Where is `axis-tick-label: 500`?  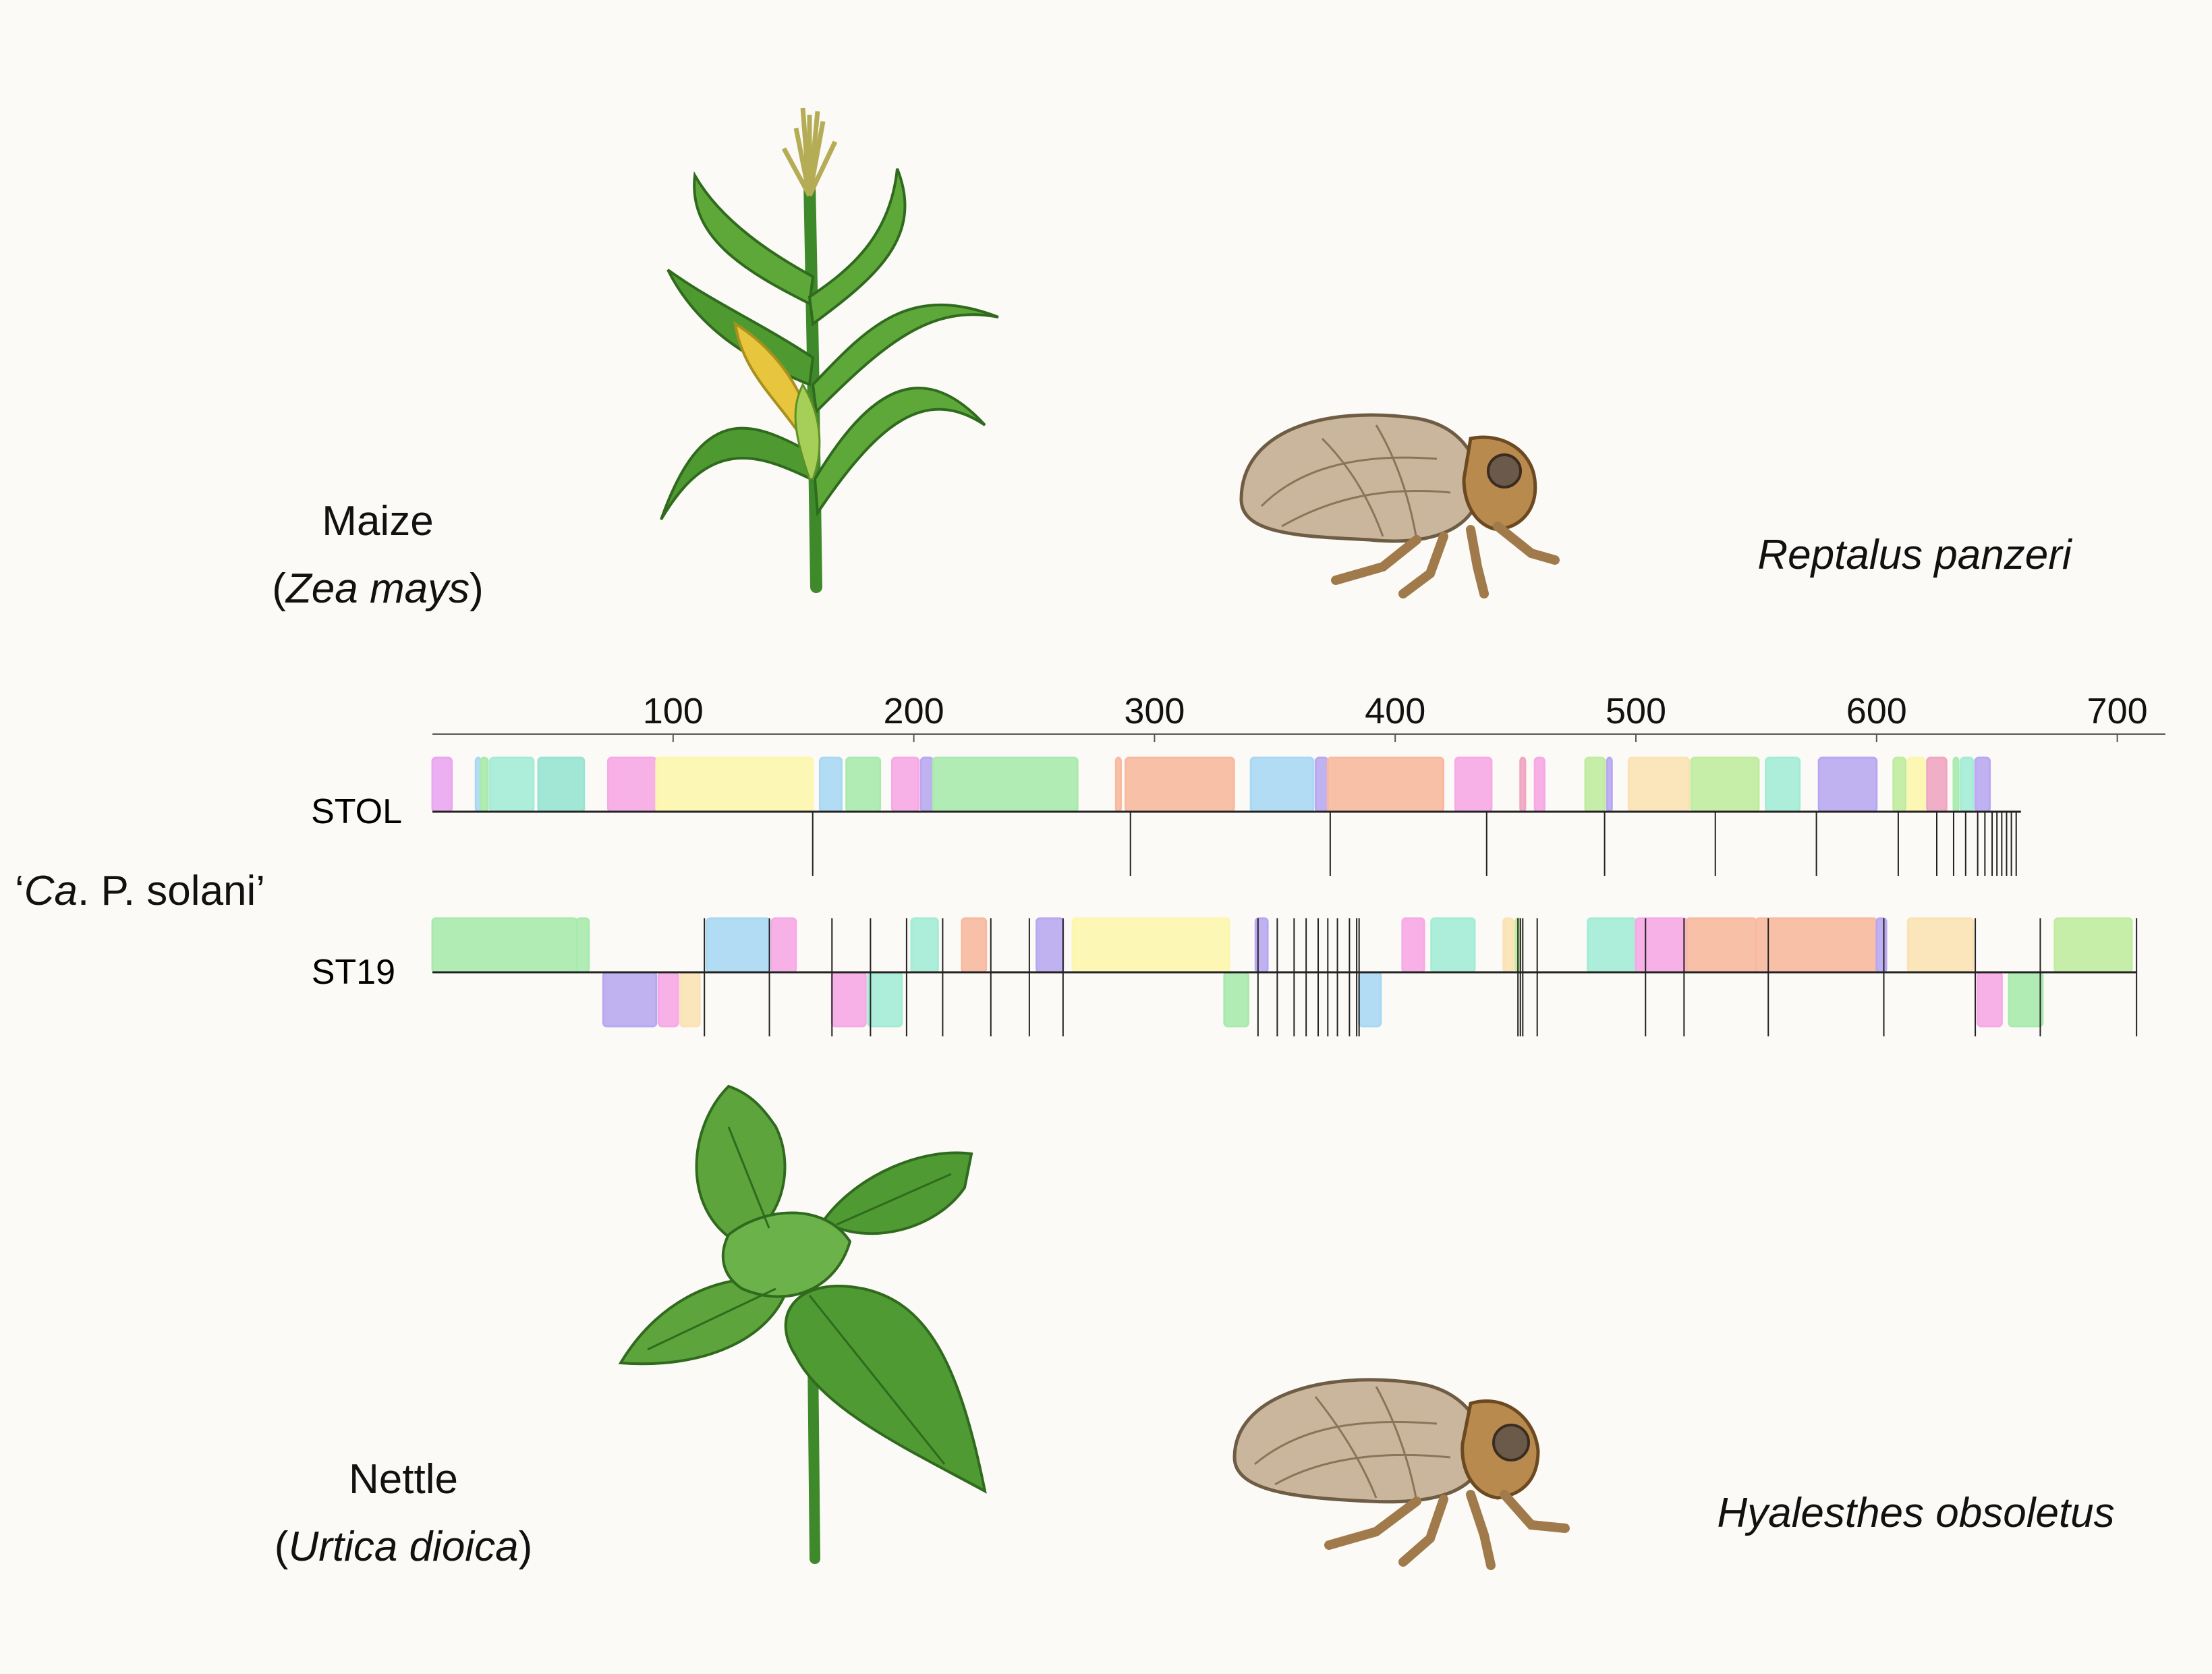 axis-tick-label: 500 is located at coordinates (1636, 711).